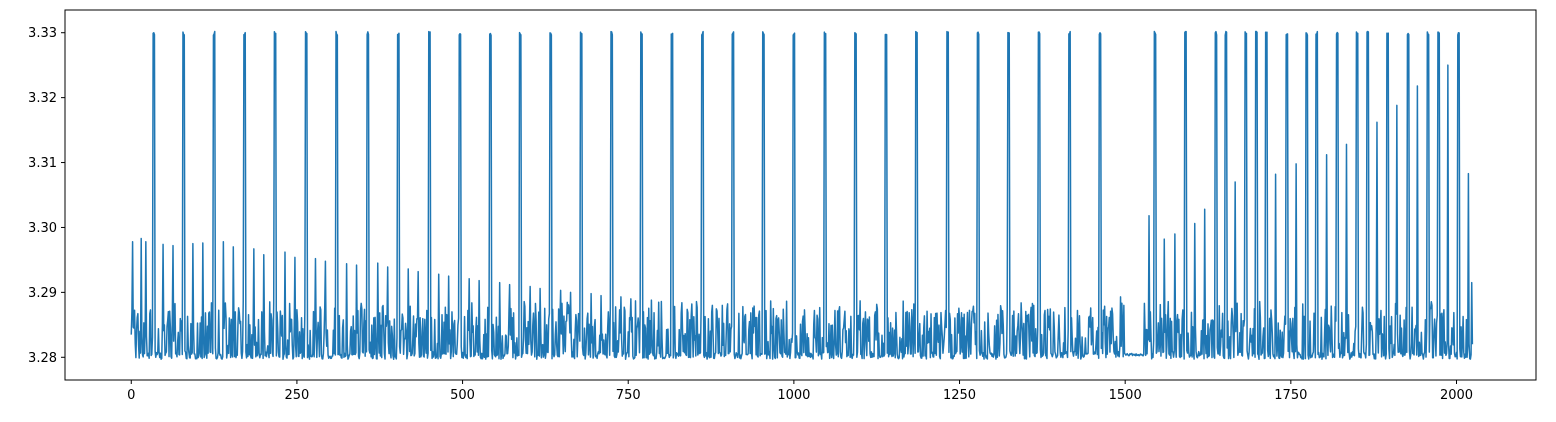 The width and height of the screenshot is (1556, 422). What do you see at coordinates (1290, 395) in the screenshot?
I see `x-tick-label: 1750` at bounding box center [1290, 395].